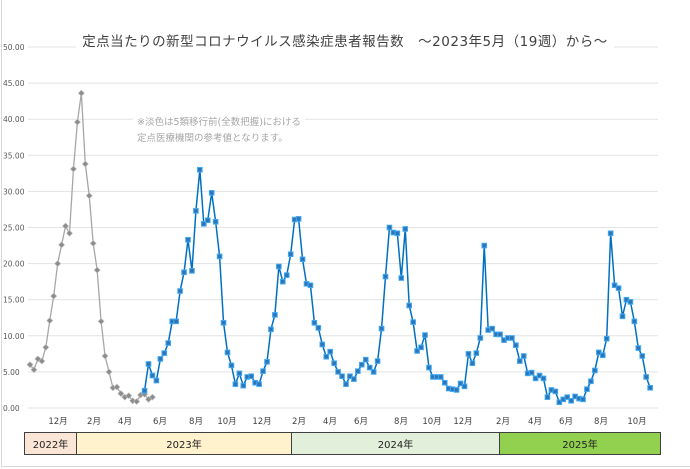 The width and height of the screenshot is (690, 469). Describe the element at coordinates (14, 228) in the screenshot. I see `y-tick-label: 25.00` at that location.